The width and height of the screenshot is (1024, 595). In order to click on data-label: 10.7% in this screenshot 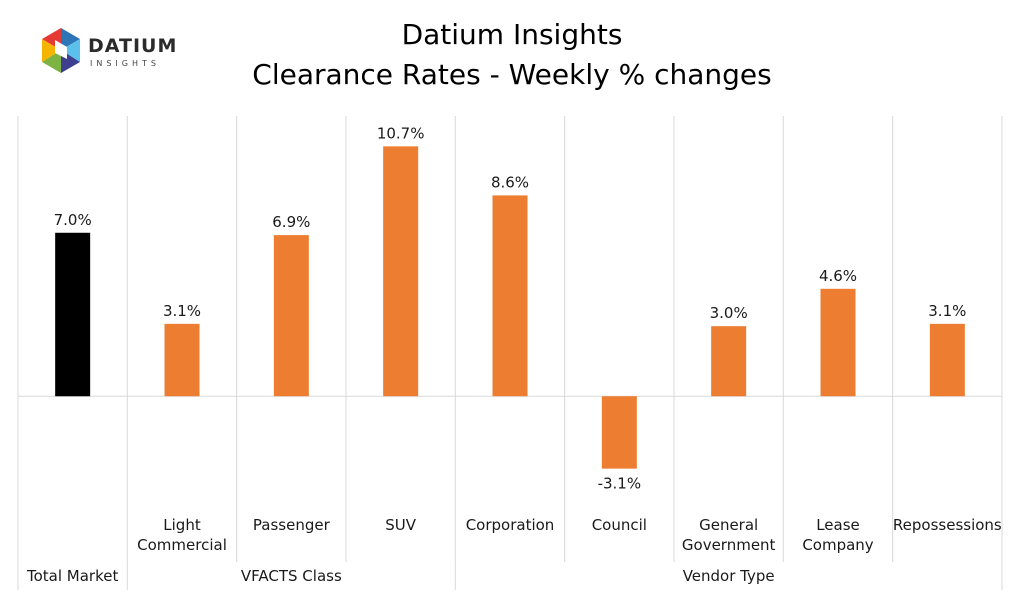, I will do `click(401, 133)`.